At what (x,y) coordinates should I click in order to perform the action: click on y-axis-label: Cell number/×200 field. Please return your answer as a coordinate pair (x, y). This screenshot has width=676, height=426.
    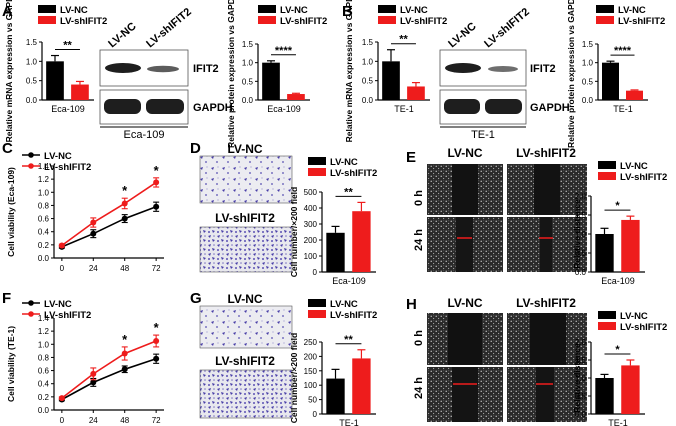
    Looking at the image, I should click on (294, 232).